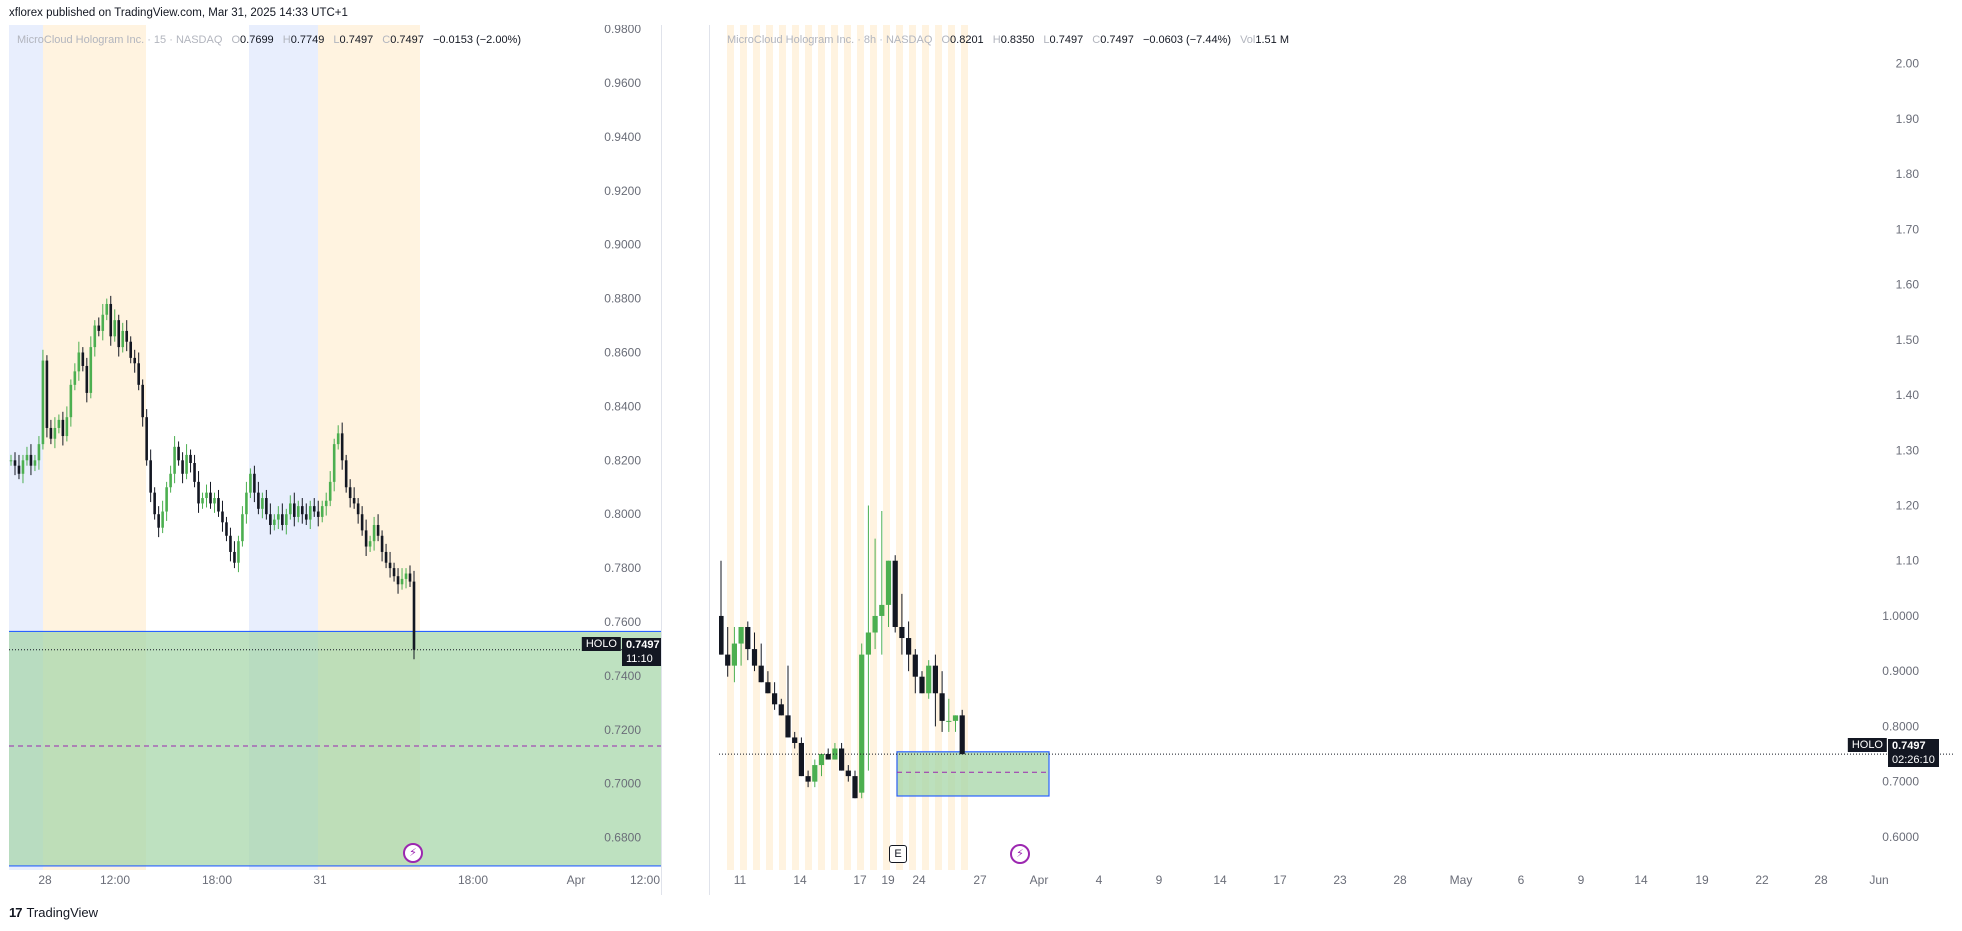 The width and height of the screenshot is (1962, 931). What do you see at coordinates (16, 912) in the screenshot?
I see `tradingview-logo-icon: 17` at bounding box center [16, 912].